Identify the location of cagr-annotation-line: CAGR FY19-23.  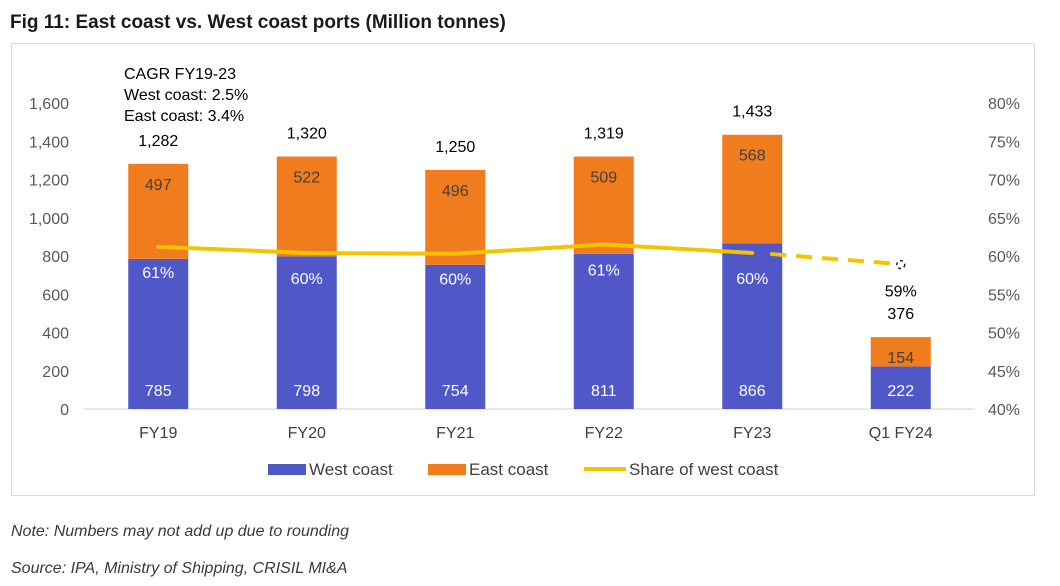
(180, 74).